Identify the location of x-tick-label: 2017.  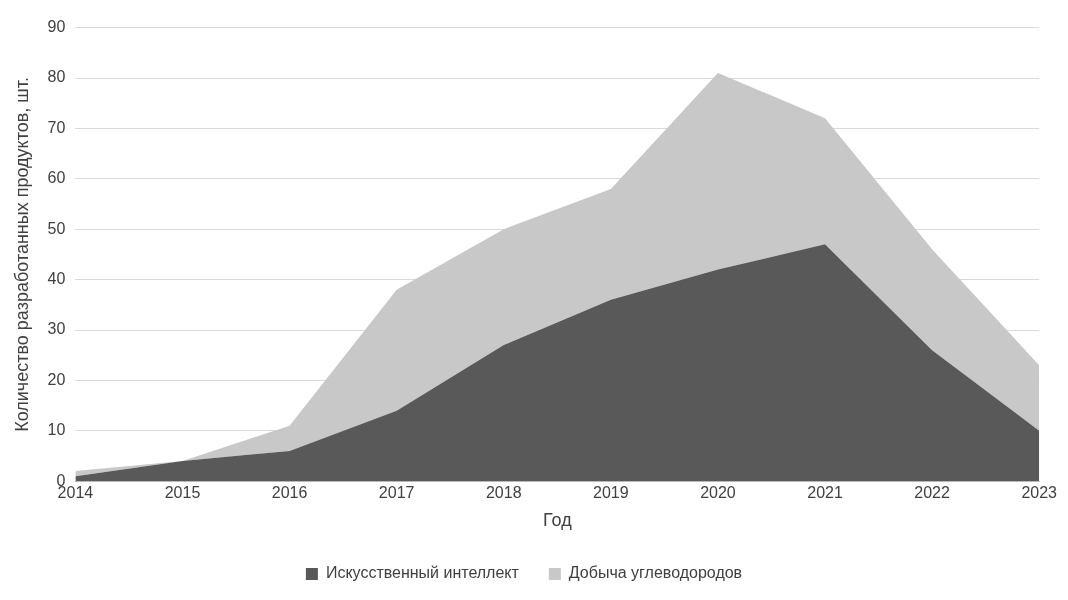
(396, 493).